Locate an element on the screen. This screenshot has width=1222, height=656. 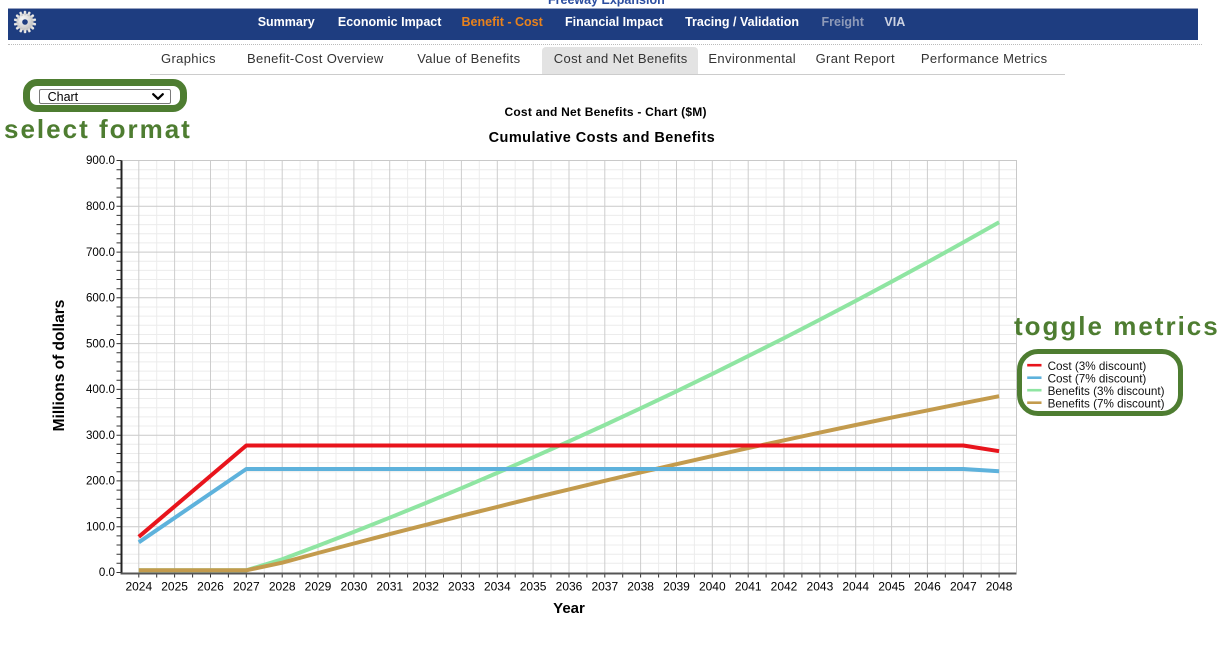
svg-text: 2047 is located at coordinates (963, 587).